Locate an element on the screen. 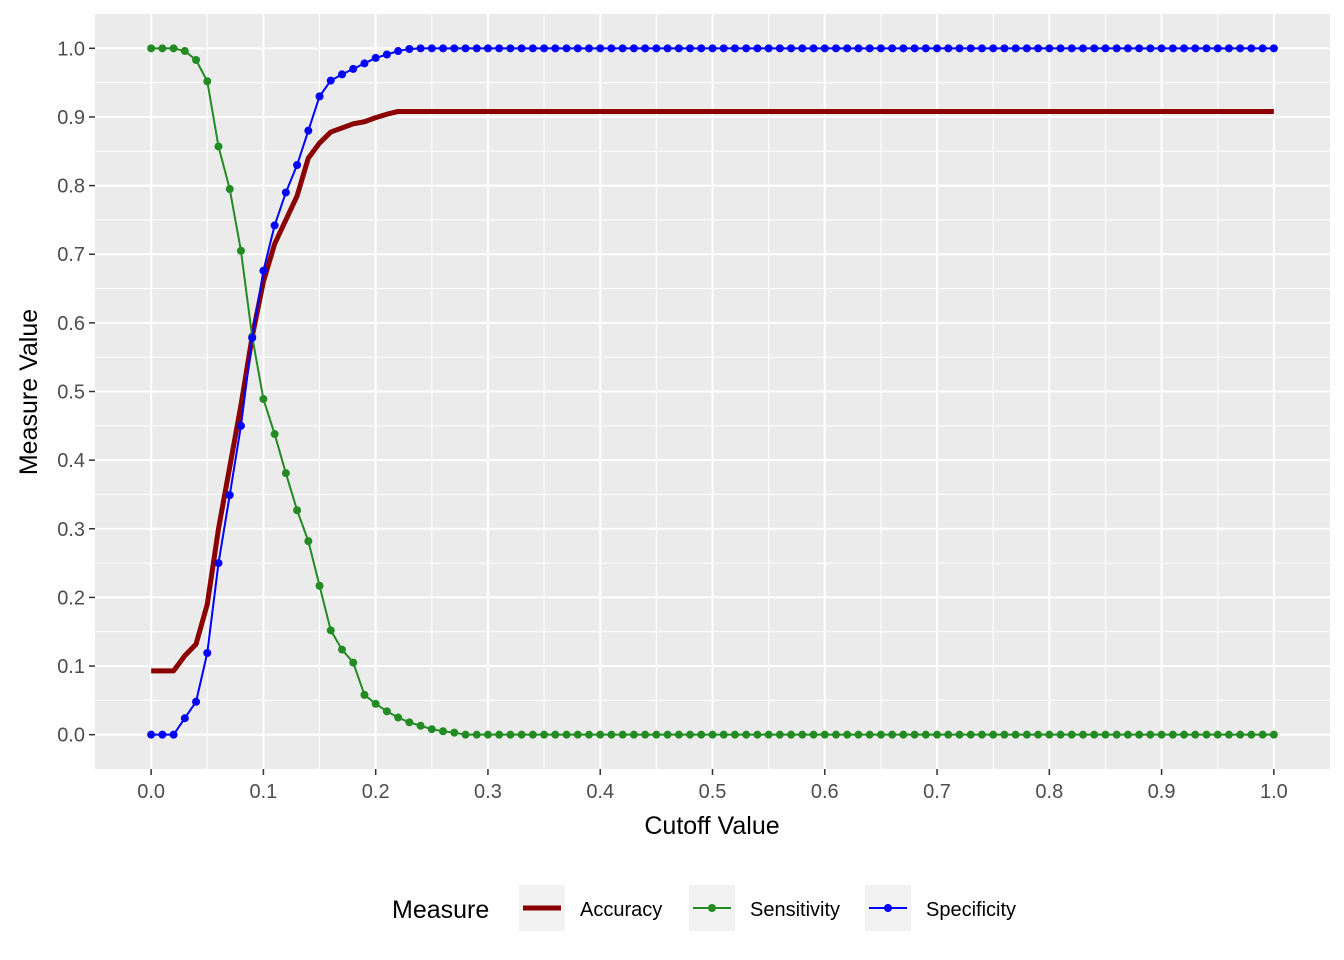 This screenshot has height=960, width=1344. y-tick-label: 0.3 is located at coordinates (71, 530).